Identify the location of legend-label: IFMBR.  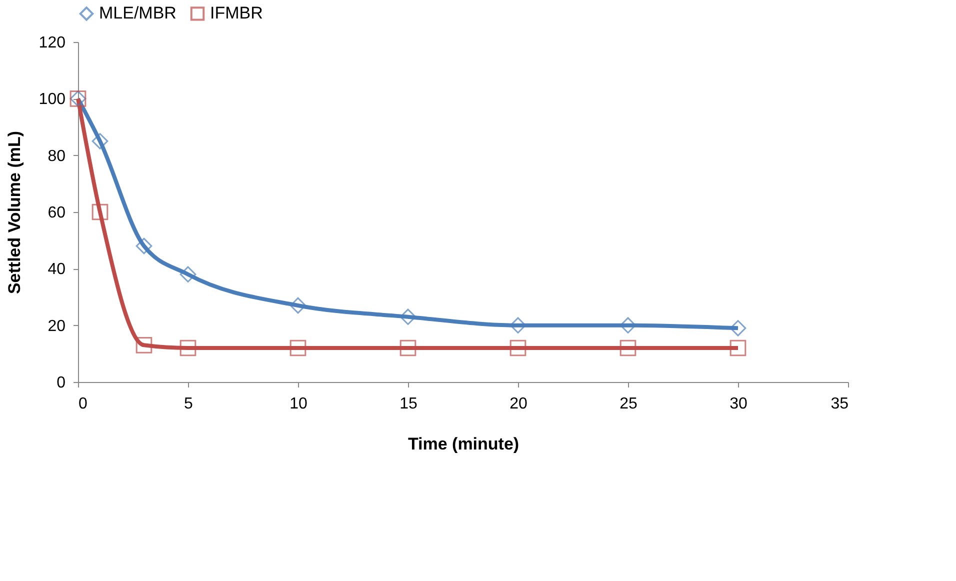
(236, 13).